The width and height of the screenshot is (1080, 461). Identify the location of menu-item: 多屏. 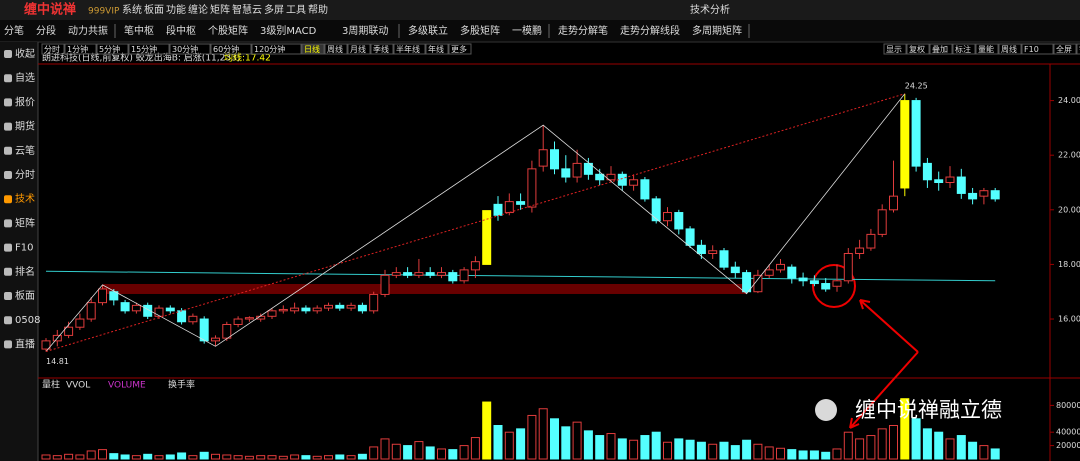
(274, 9).